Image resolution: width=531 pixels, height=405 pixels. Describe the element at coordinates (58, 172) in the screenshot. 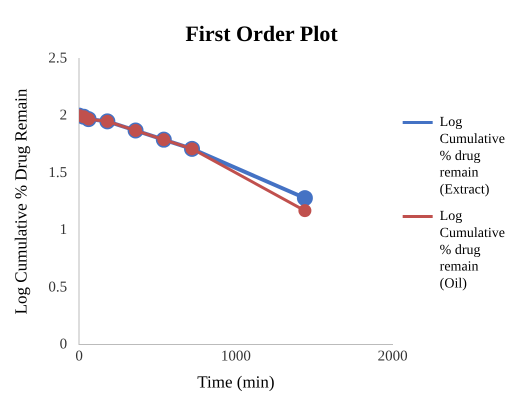

I see `y-tick-label: 1.5` at that location.